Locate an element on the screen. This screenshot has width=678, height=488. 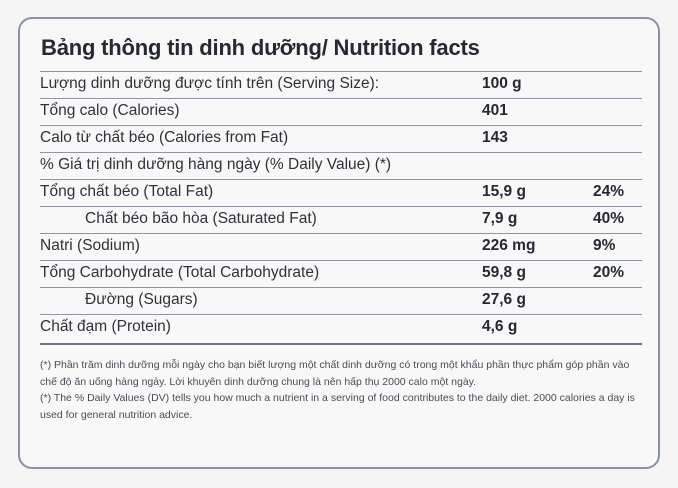
row-label: Natri (Sodium) is located at coordinates (90, 245).